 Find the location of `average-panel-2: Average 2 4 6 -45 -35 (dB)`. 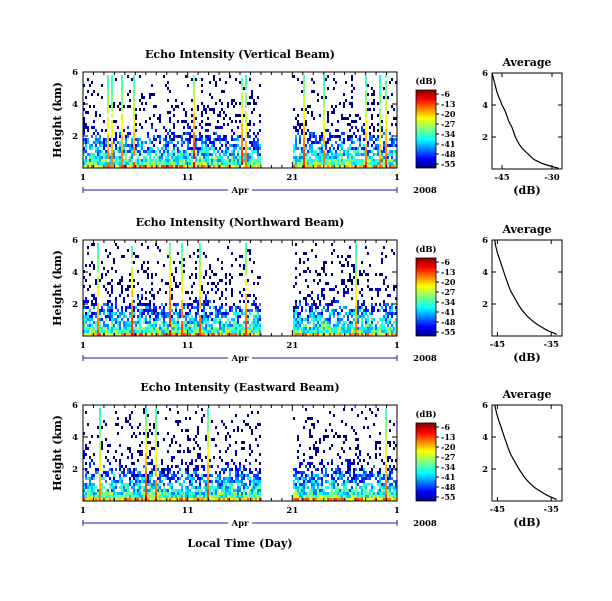

average-panel-2: Average 2 4 6 -45 -35 (dB) is located at coordinates (522, 293).